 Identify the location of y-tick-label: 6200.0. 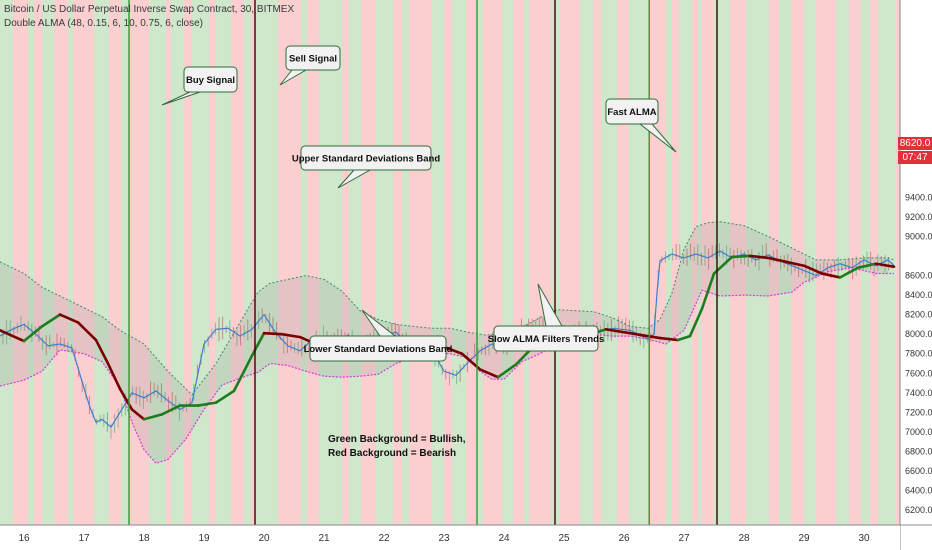
(918, 510).